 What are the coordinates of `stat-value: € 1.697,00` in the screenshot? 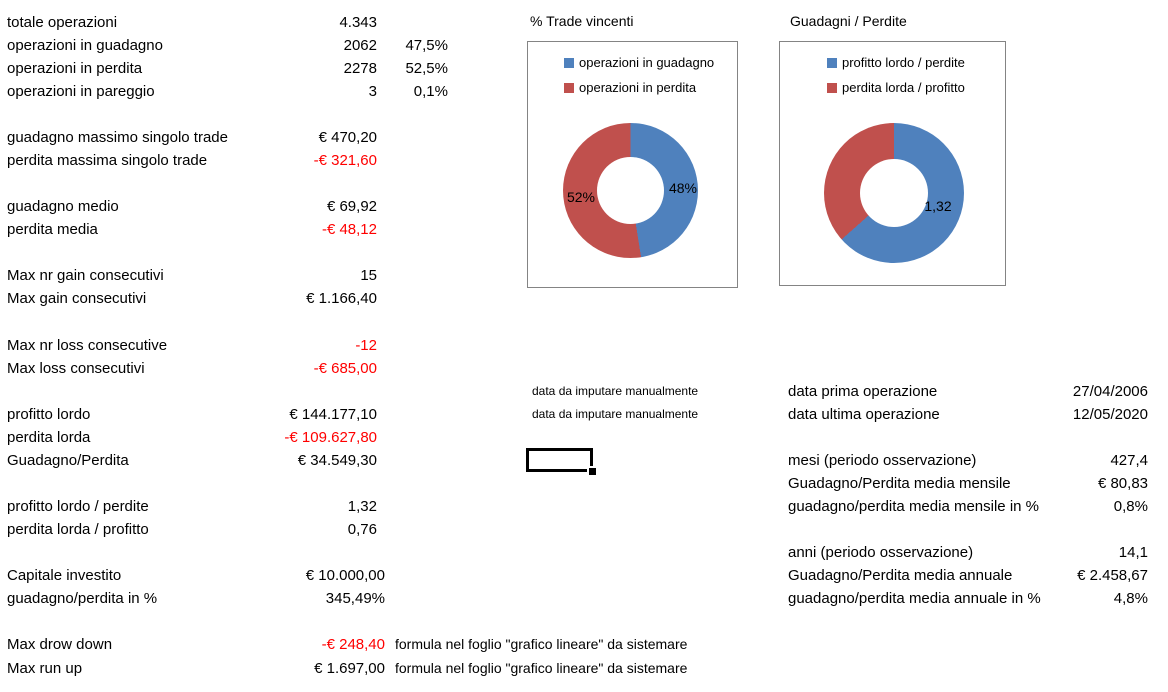 It's located at (349, 668).